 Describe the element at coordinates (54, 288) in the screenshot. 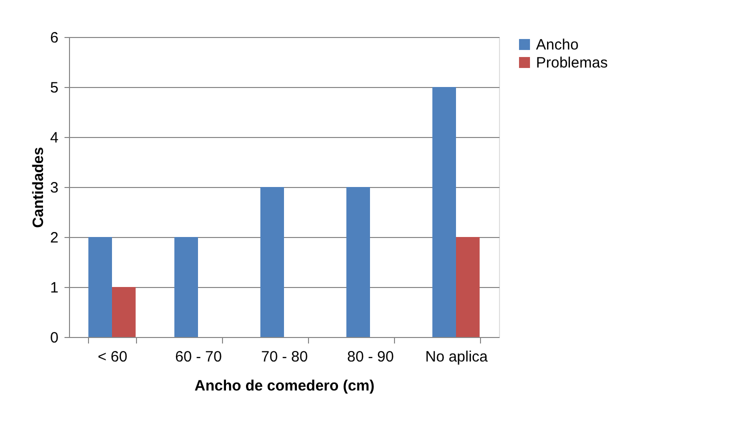

I see `y-tick-label: 1` at that location.